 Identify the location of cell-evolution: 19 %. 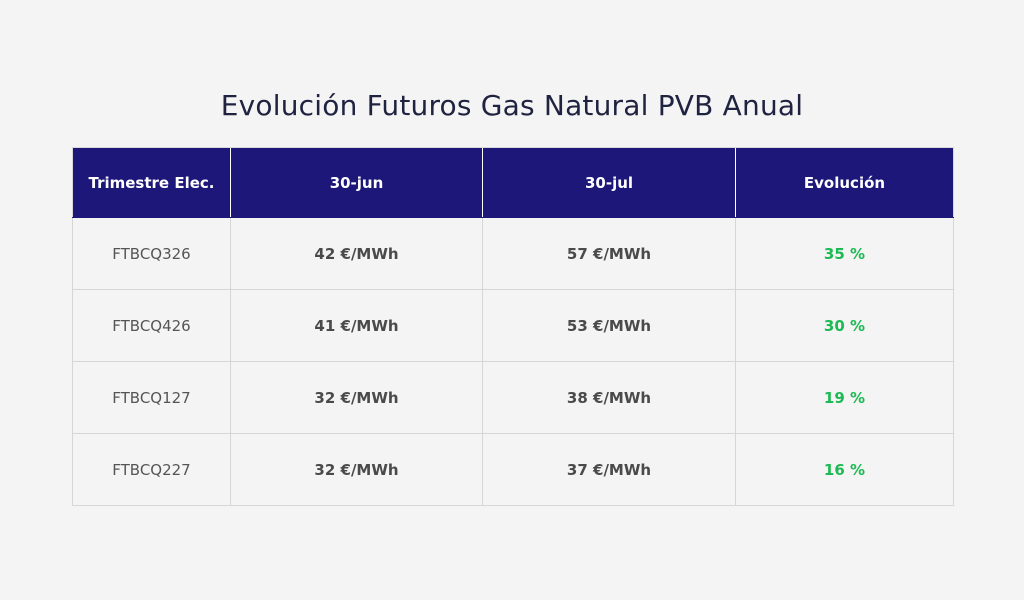
(844, 397).